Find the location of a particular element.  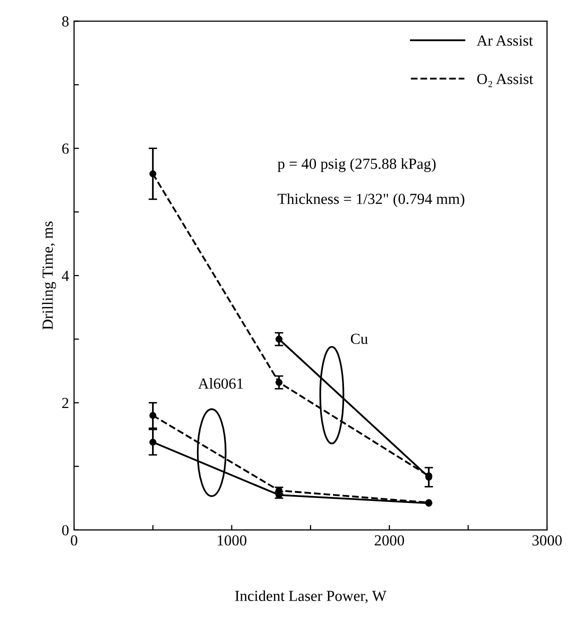

annotation: Cu is located at coordinates (359, 339).